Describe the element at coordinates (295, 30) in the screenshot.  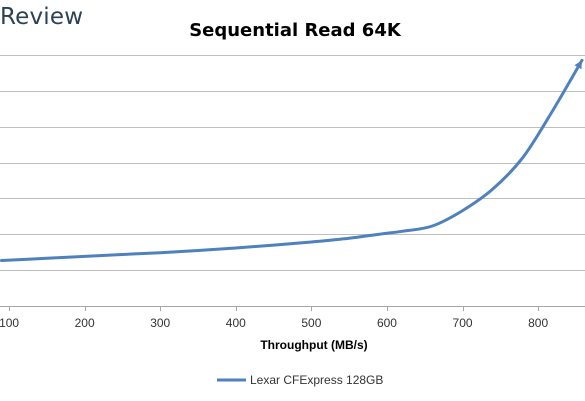
I see `chart-title: Sequential Read 64K` at that location.